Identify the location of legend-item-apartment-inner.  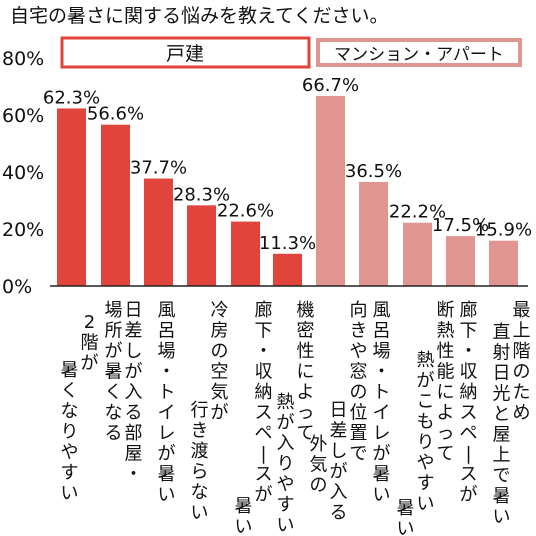
(419, 52).